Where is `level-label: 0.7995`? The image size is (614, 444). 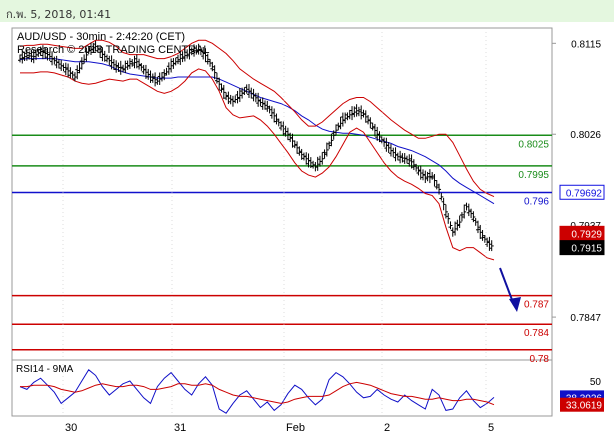 level-label: 0.7995 is located at coordinates (533, 175).